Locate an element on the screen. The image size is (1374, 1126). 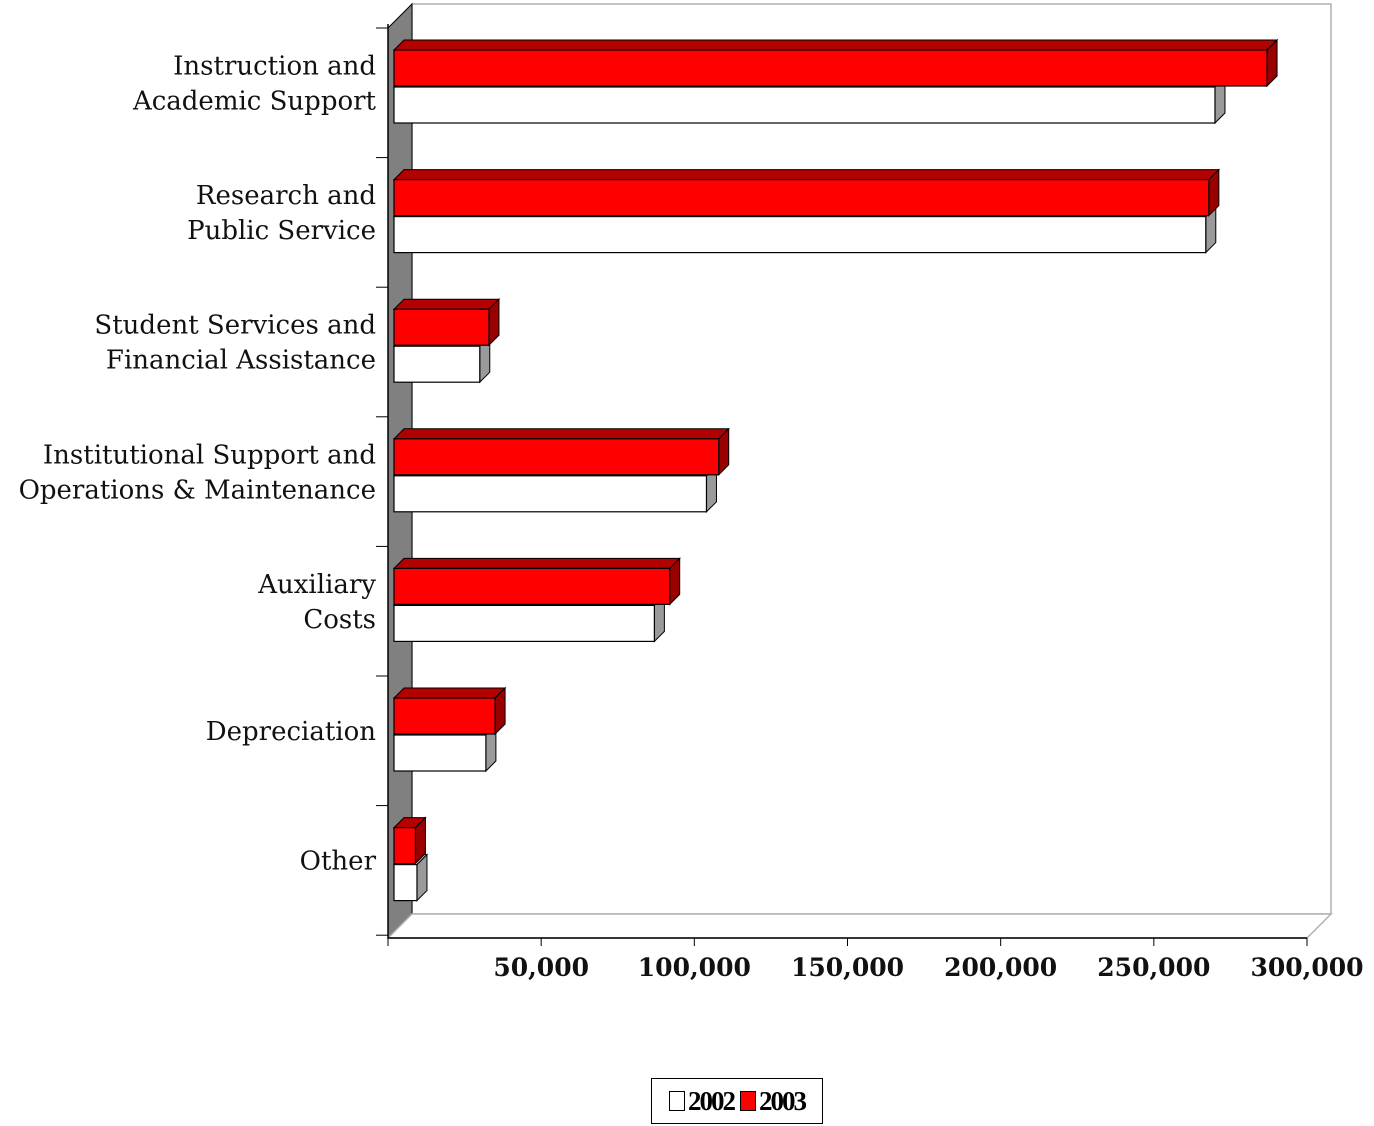
x-tick-label: 200,000 is located at coordinates (1000, 967).